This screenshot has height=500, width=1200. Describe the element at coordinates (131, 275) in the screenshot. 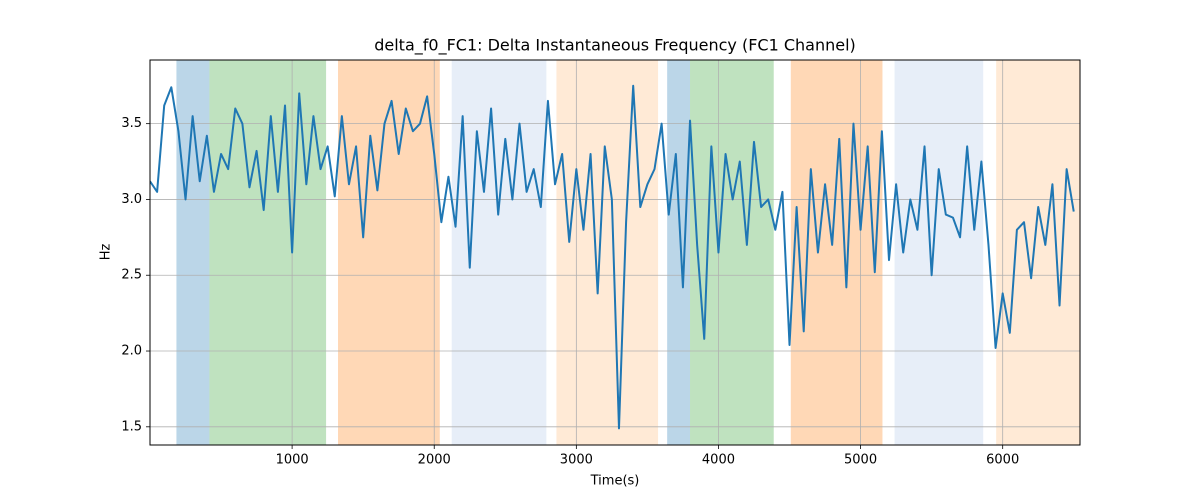

I see `y-tick-label: 2.5` at that location.